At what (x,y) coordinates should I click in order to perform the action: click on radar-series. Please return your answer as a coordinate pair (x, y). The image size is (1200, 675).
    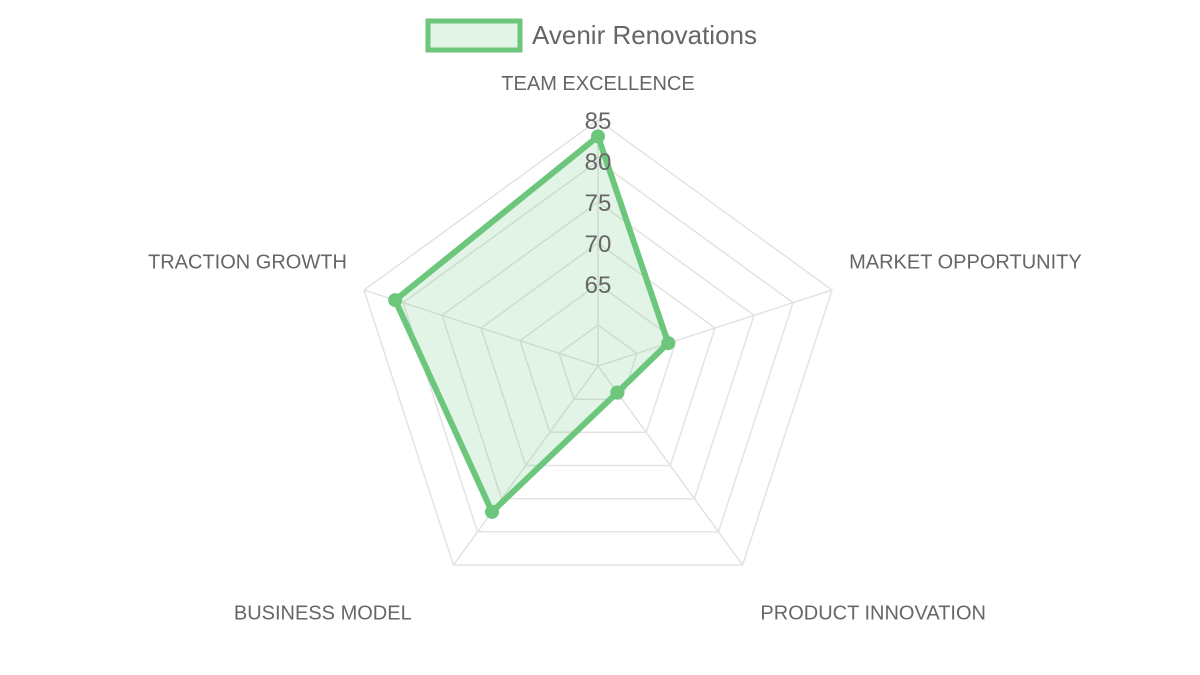
    Looking at the image, I should click on (532, 324).